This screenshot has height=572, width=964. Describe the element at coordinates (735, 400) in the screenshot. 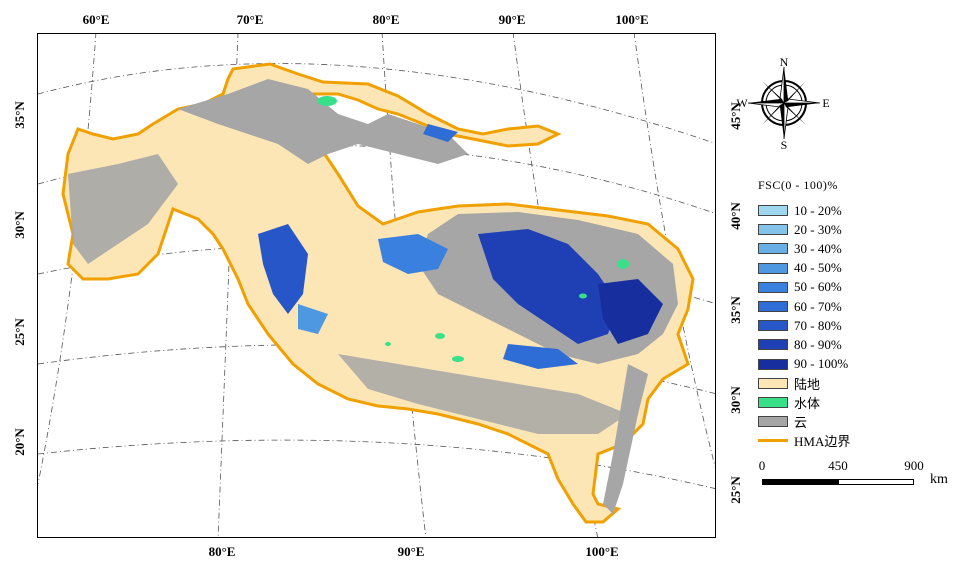

I see `lat-tick-right: 30°N` at that location.